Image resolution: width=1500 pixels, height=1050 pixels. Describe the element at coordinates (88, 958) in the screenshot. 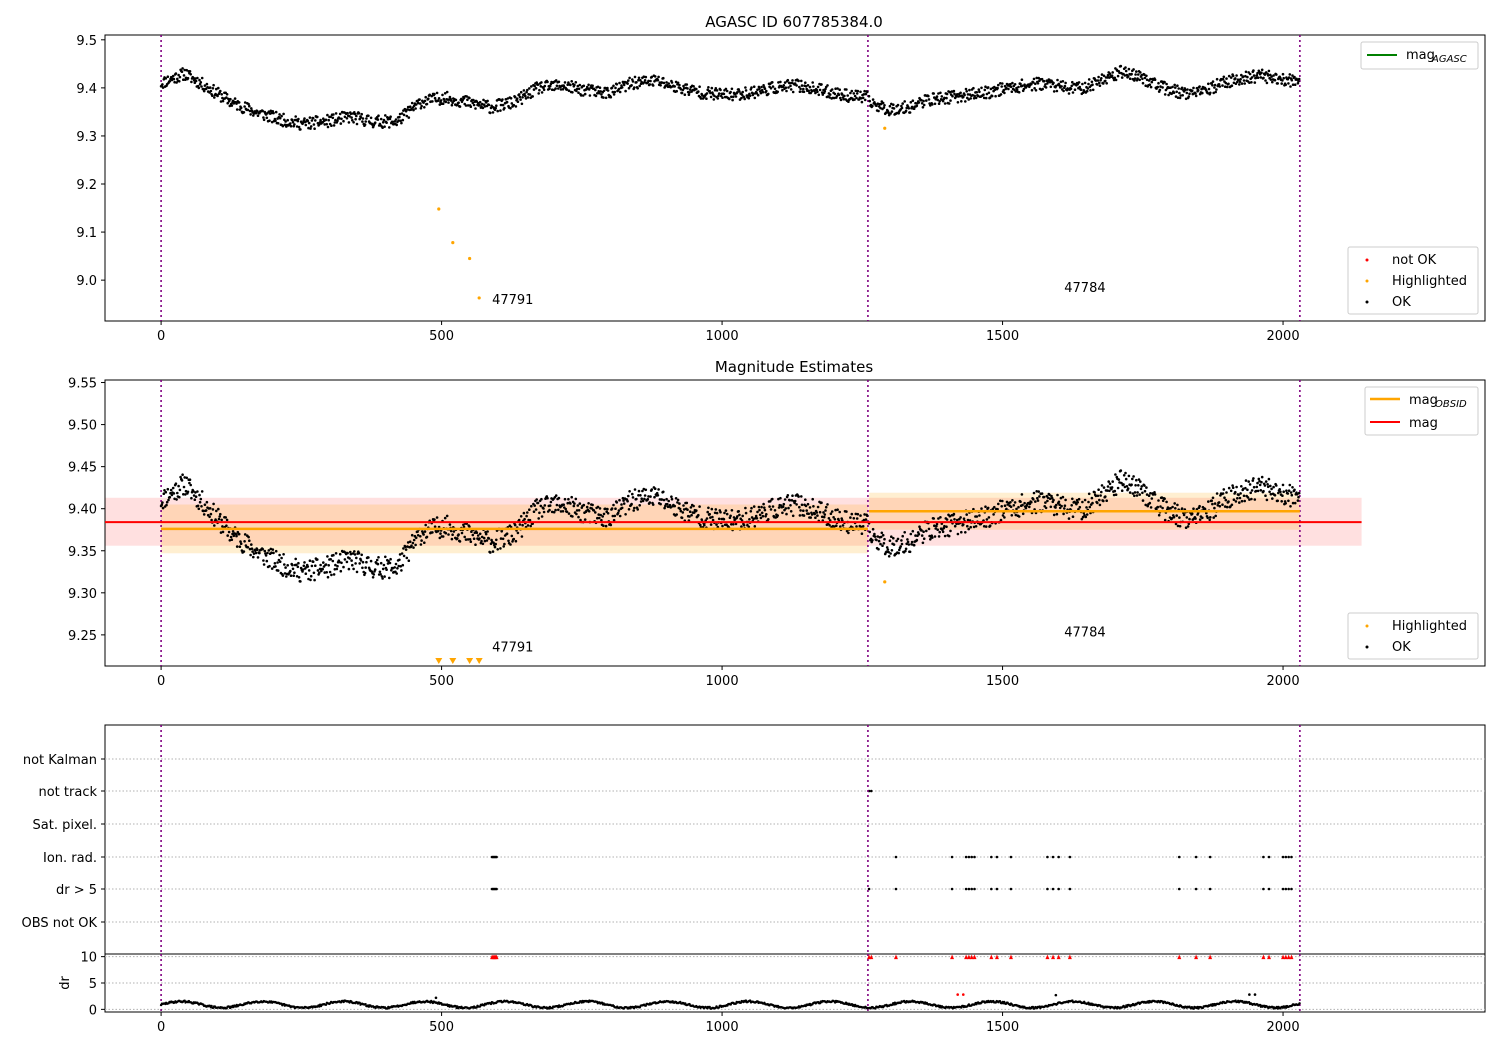

I see `y-tick-label: 10` at that location.